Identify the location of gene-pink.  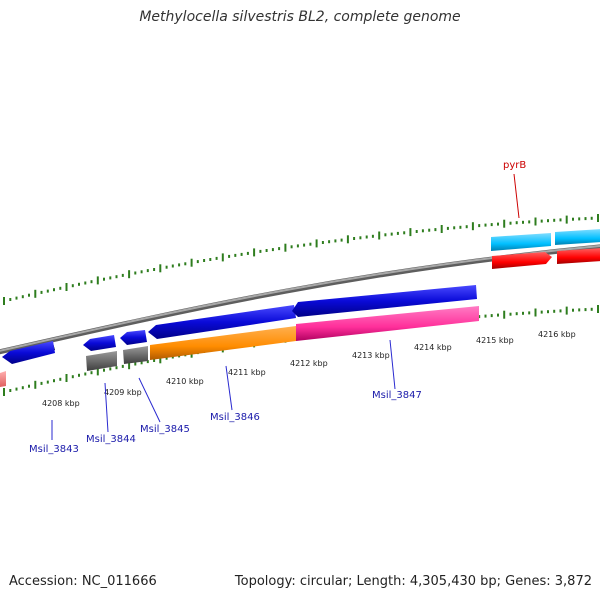
(387, 323).